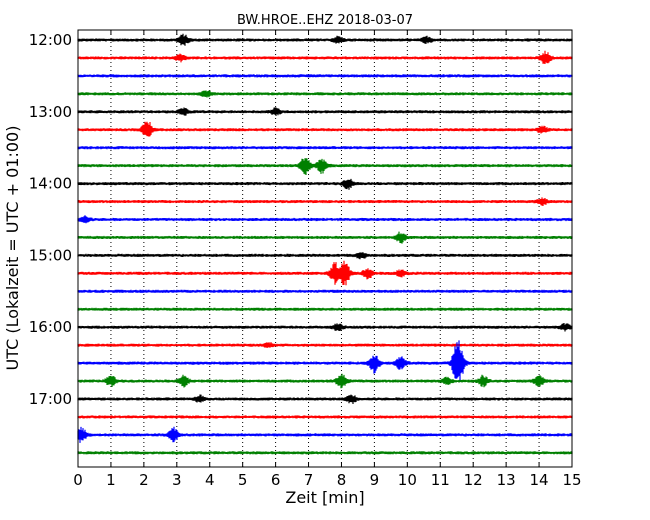 Image resolution: width=650 pixels, height=520 pixels. Describe the element at coordinates (325, 237) in the screenshot. I see `trace-14:45` at that location.